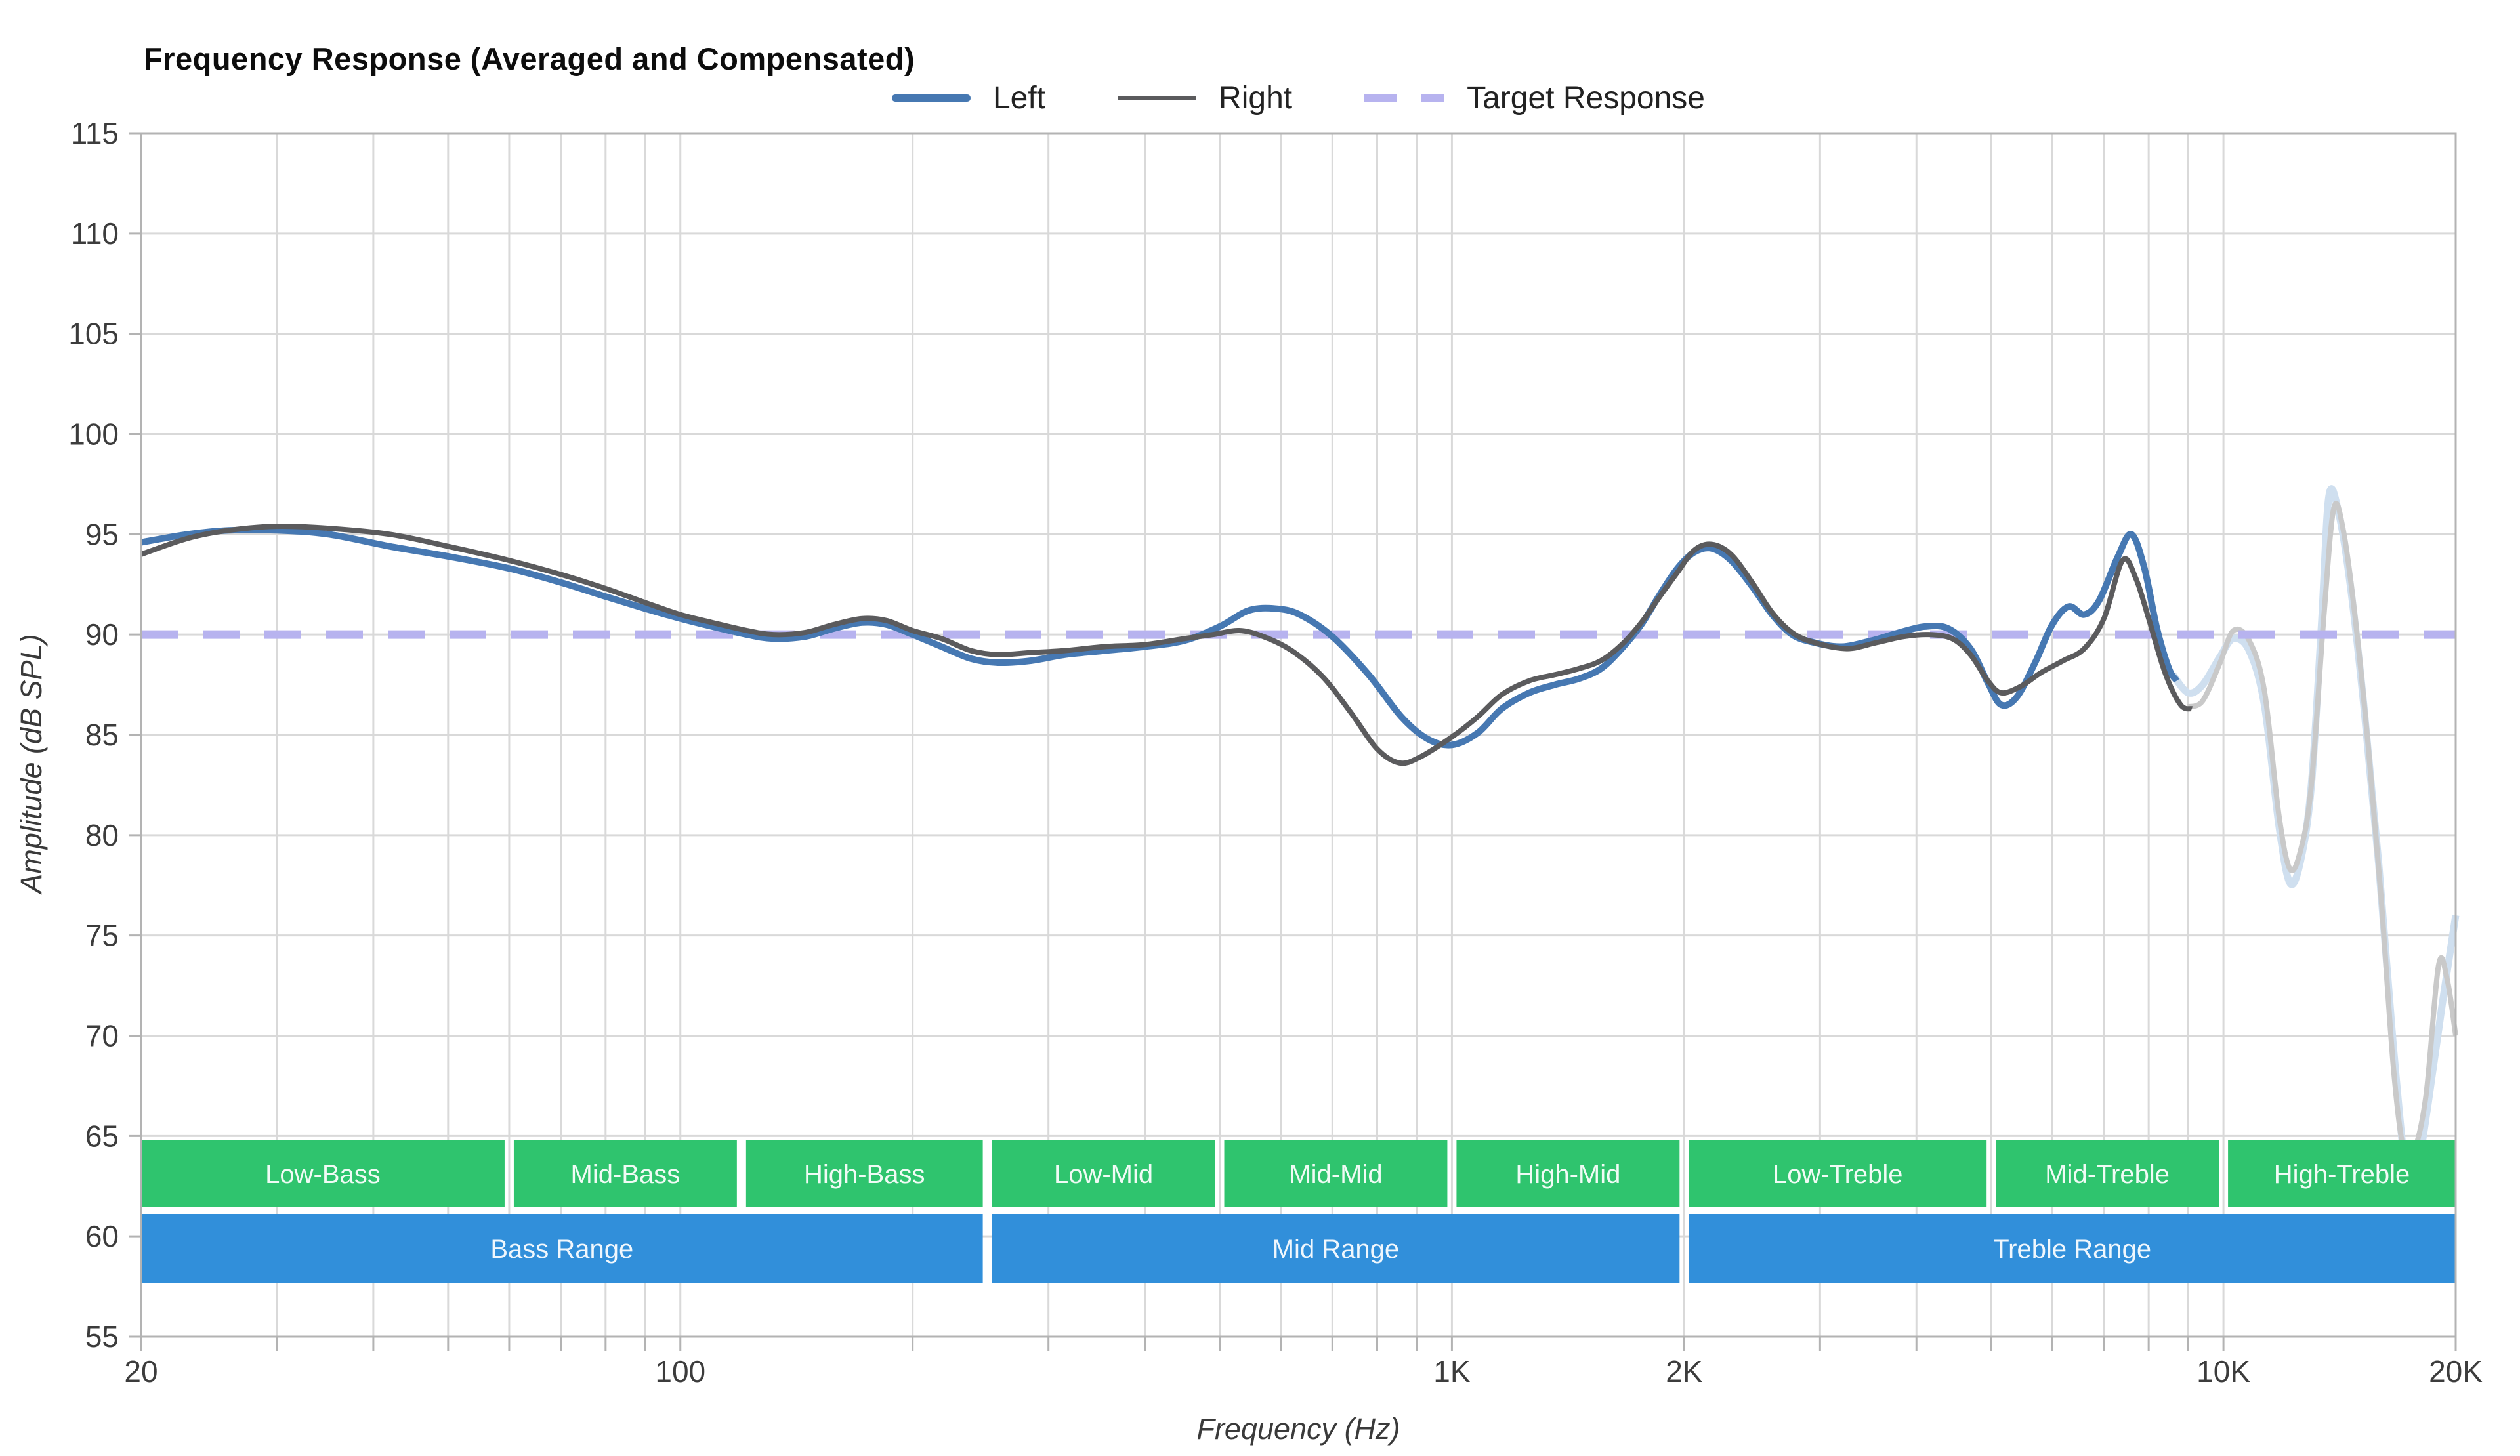 The width and height of the screenshot is (2520, 1456). Describe the element at coordinates (1298, 1429) in the screenshot. I see `x-axis-title: Frequency (Hz)` at that location.